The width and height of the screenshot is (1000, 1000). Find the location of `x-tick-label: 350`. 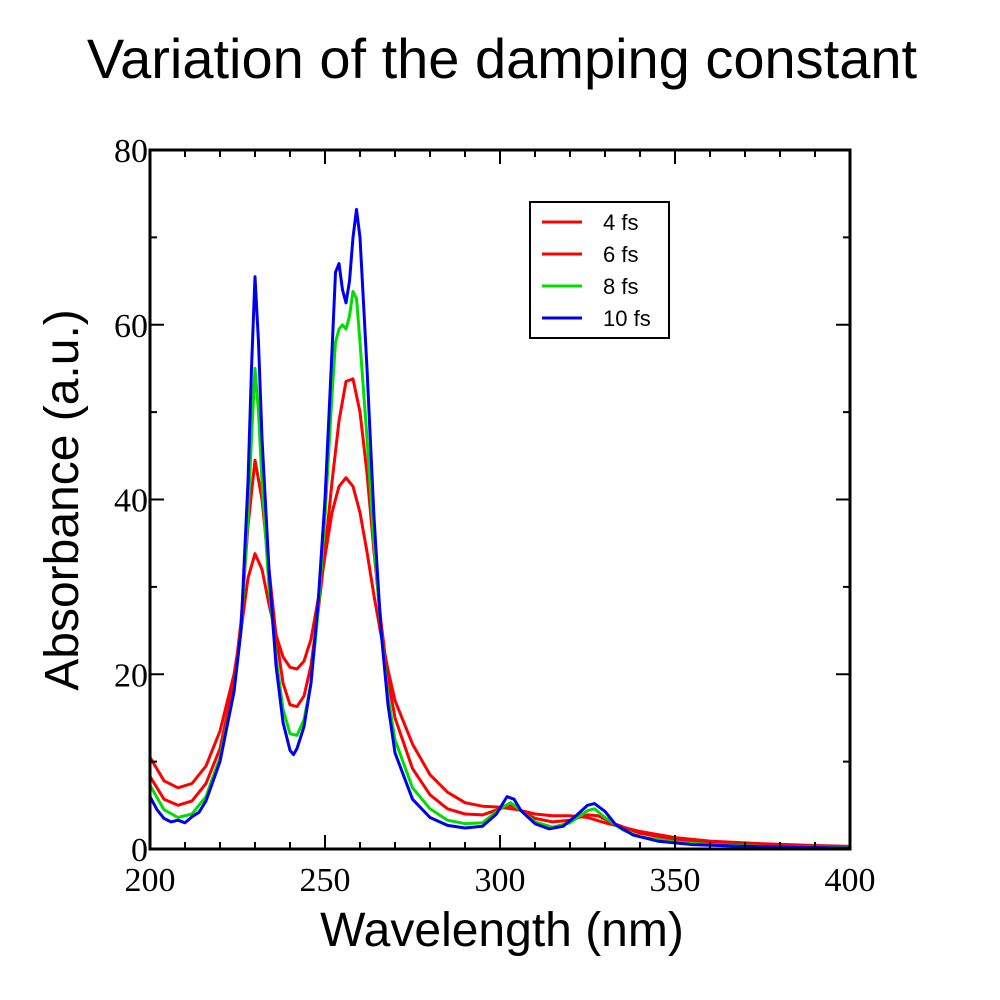

x-tick-label: 350 is located at coordinates (675, 880).